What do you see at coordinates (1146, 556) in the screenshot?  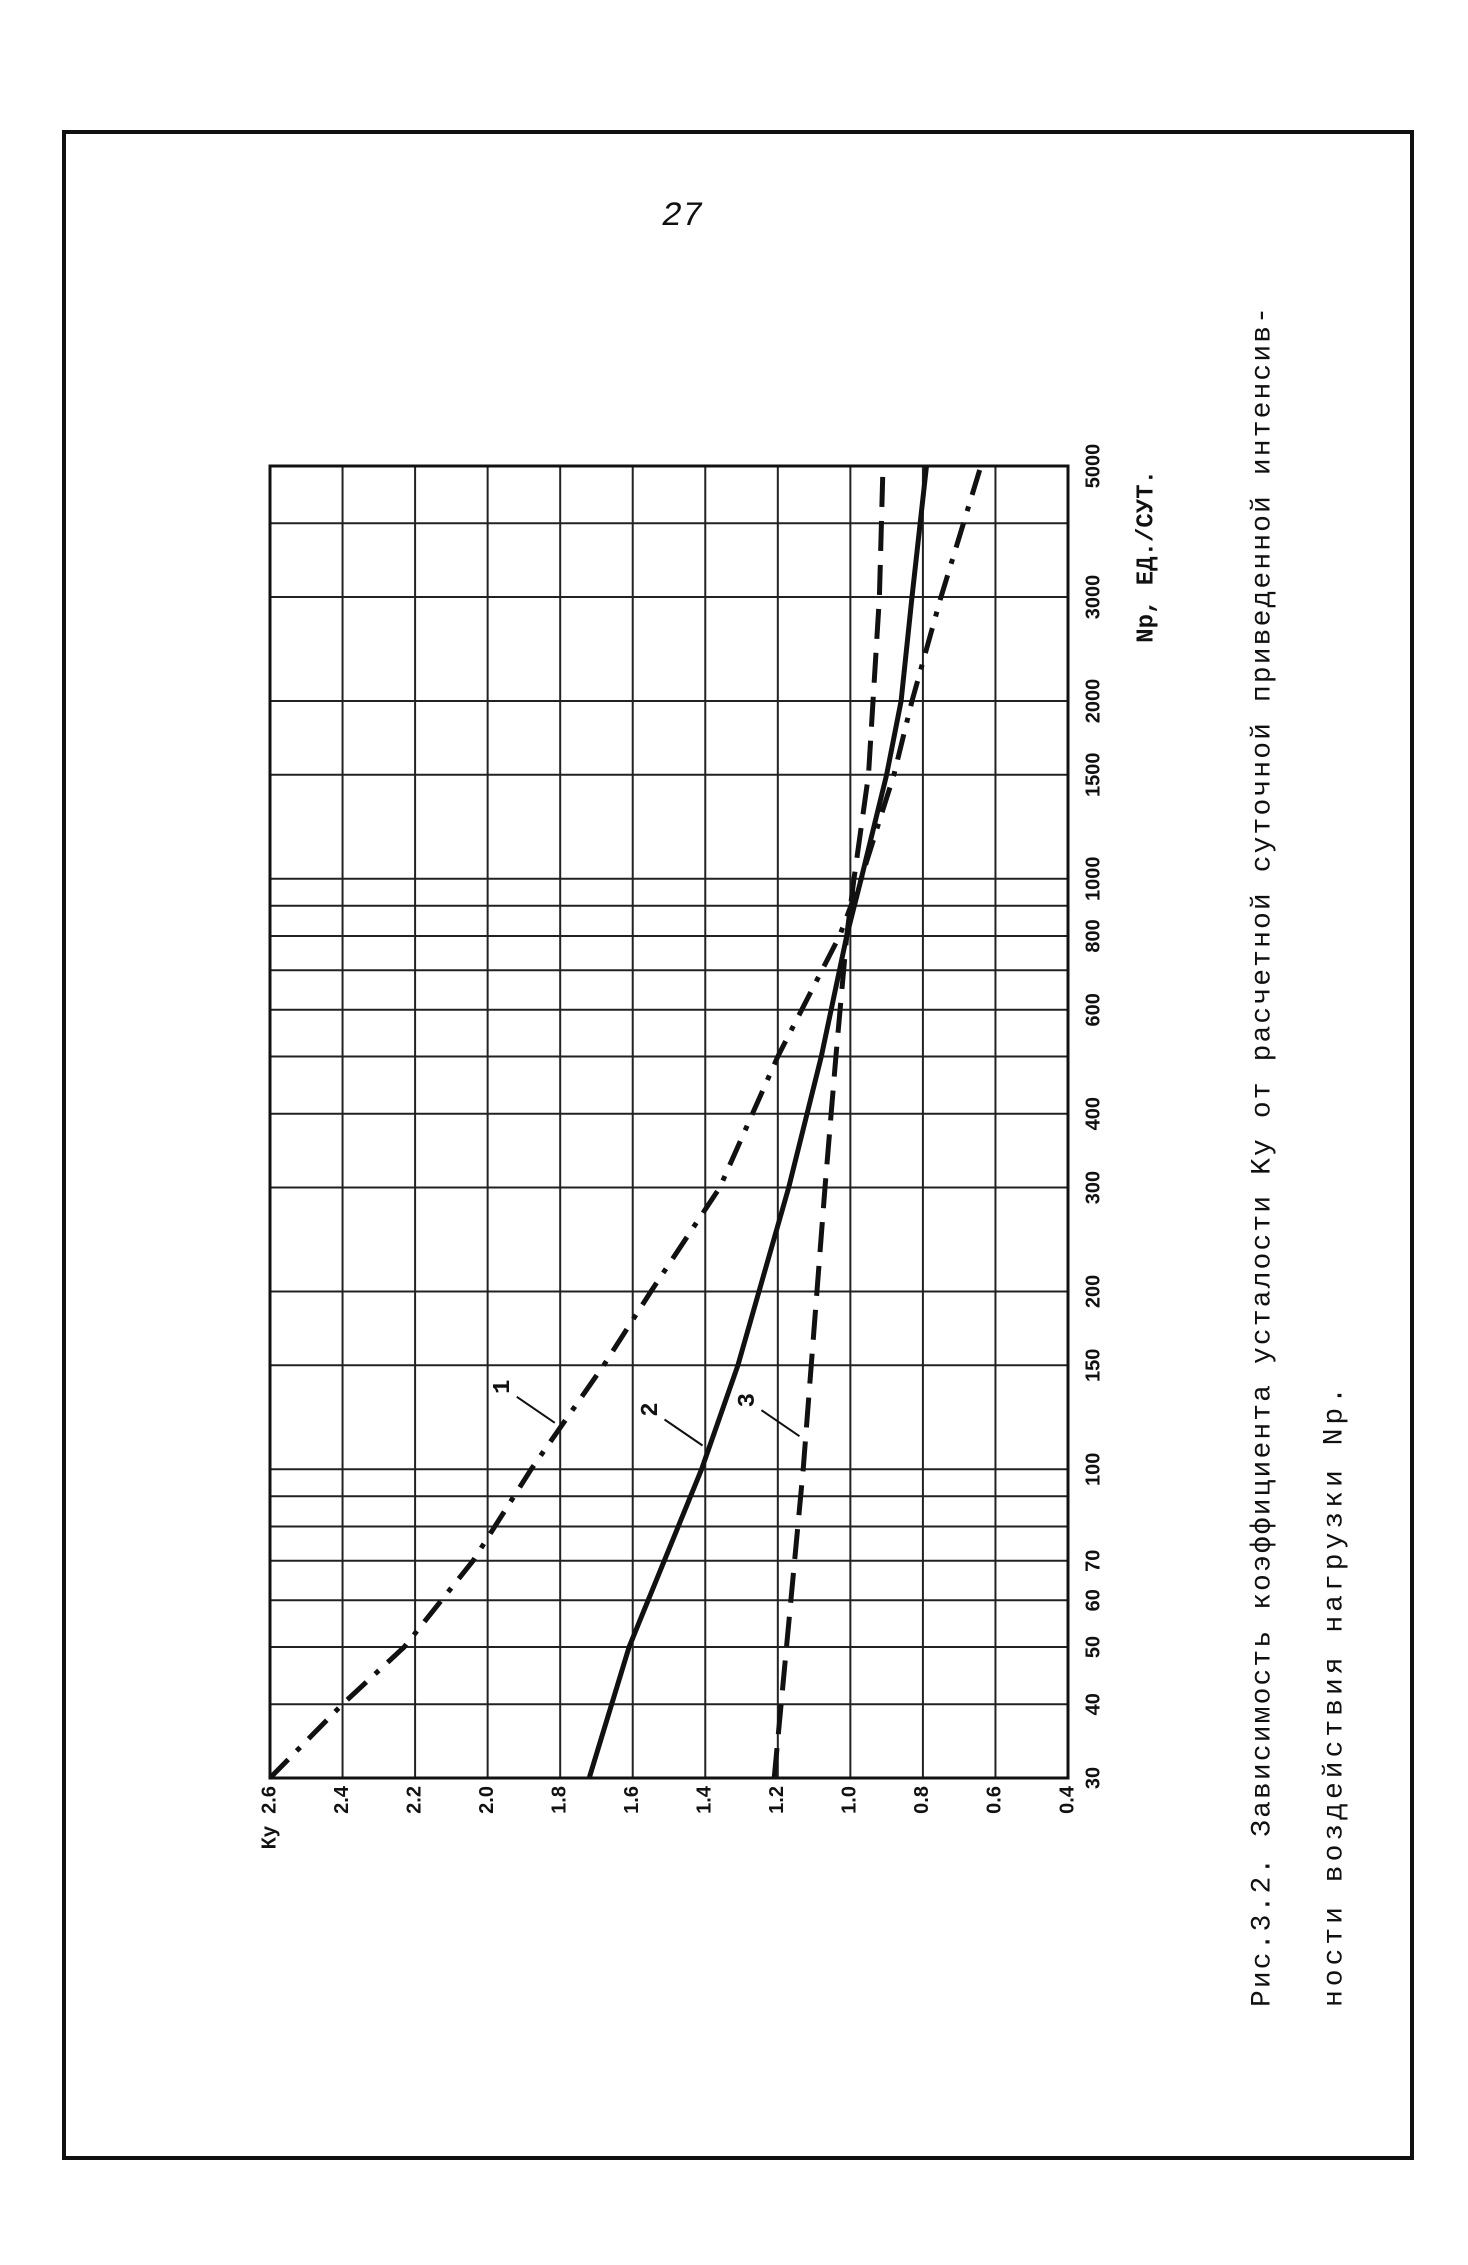 I see `x-axis-label: Np, ЕД./СУТ.` at bounding box center [1146, 556].